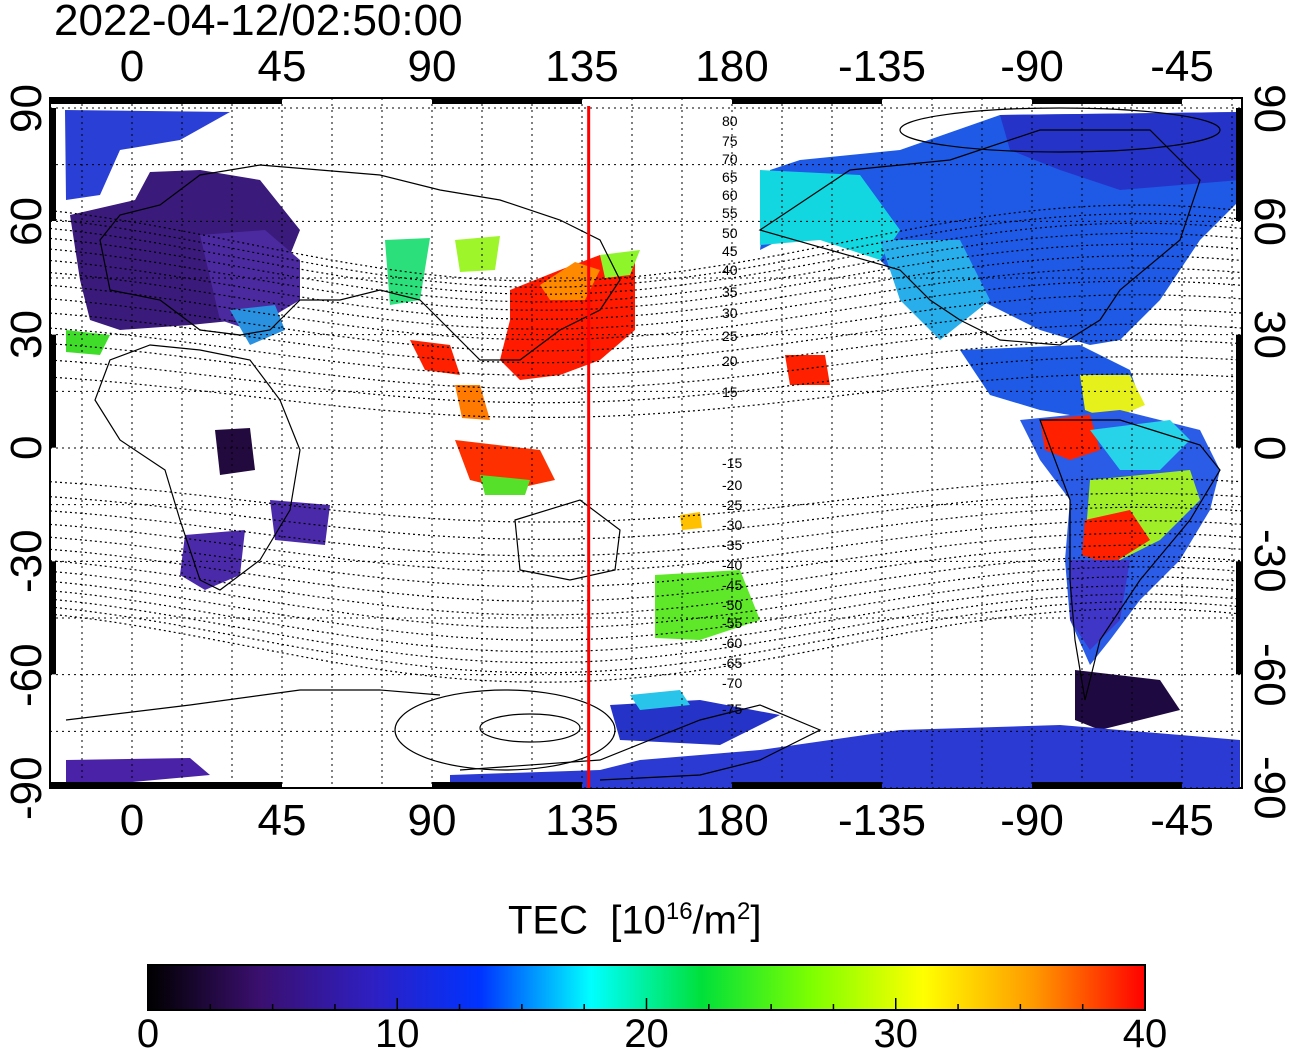  I want to click on bottom-lon-label: -90, so click(1032, 820).